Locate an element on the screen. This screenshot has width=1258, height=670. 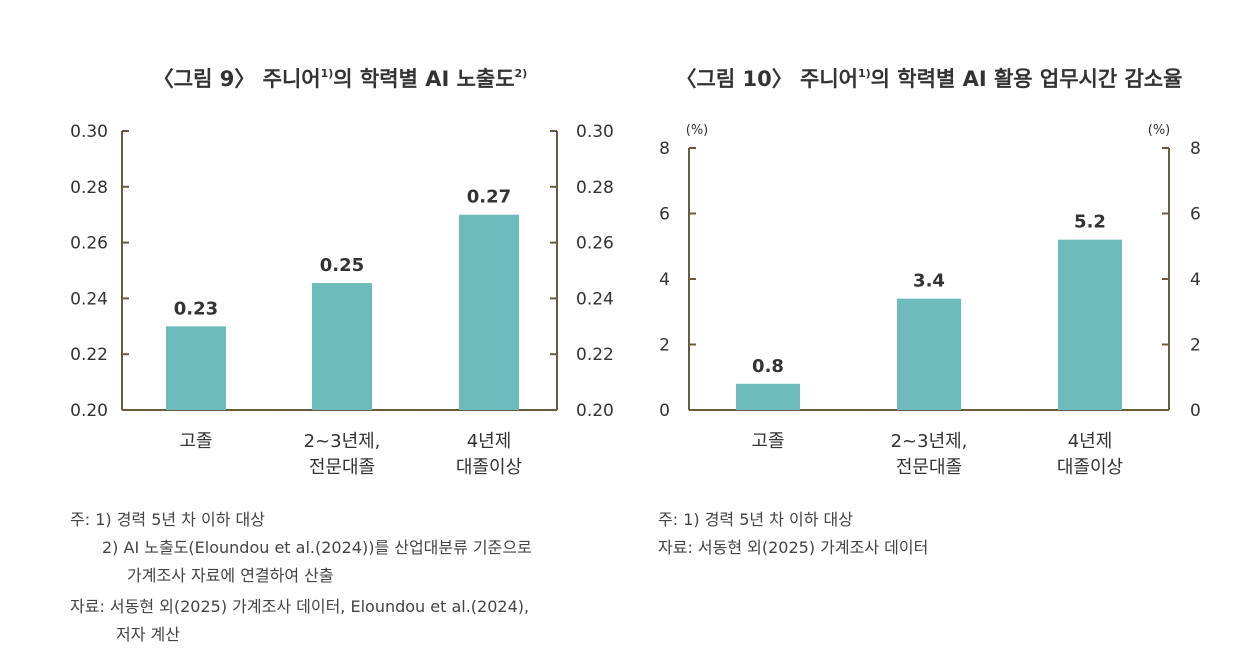
chart9-tick-label-right-0: 0.20 is located at coordinates (595, 411).